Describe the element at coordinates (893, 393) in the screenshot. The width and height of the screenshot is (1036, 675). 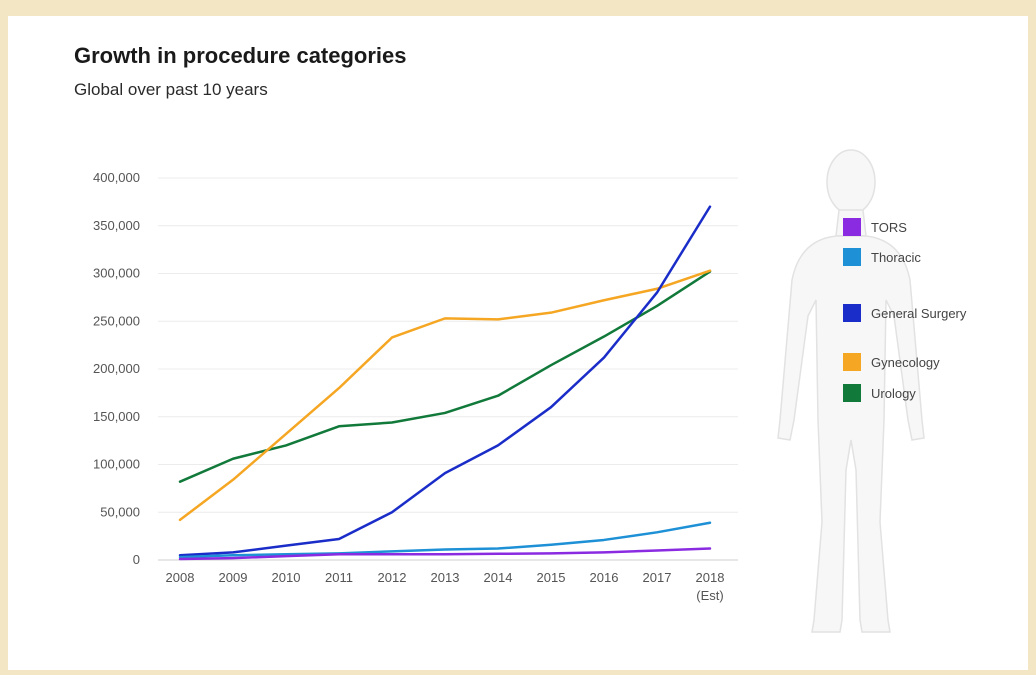
I see `legend-label: Urology` at that location.